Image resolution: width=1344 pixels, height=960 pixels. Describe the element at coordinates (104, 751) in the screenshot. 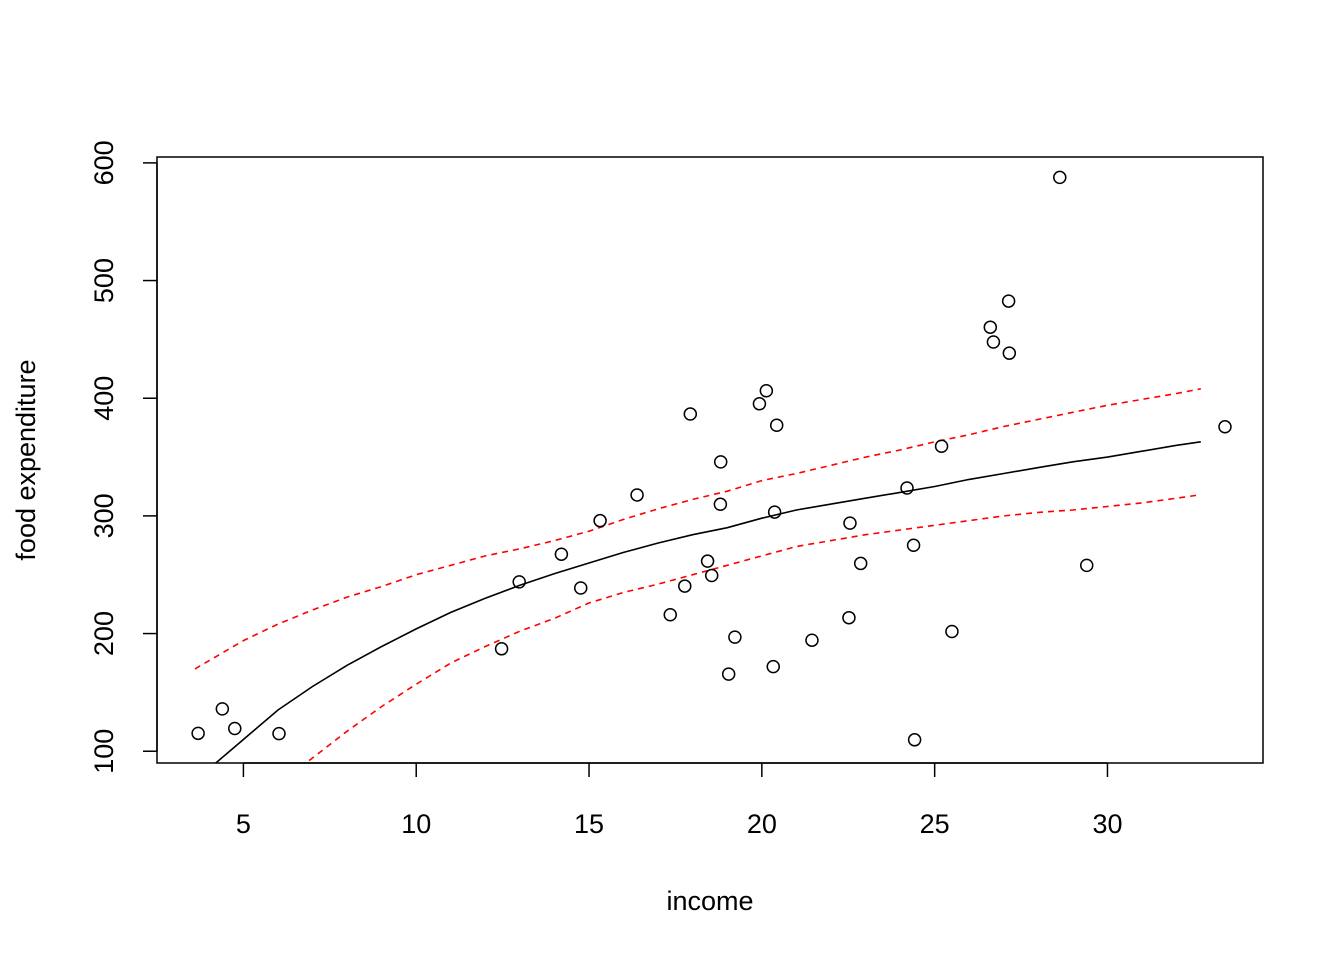

I see `y-tick-label: 100` at that location.